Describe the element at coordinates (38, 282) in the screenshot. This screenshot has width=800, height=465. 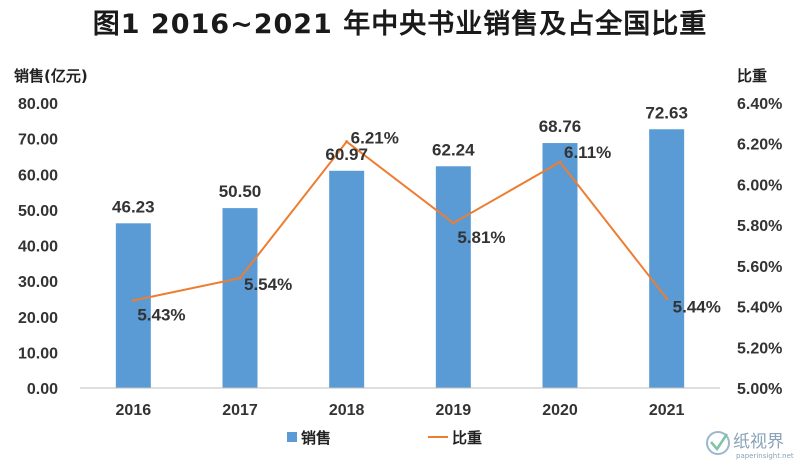
I see `y-left-tick-label: 30.00` at that location.